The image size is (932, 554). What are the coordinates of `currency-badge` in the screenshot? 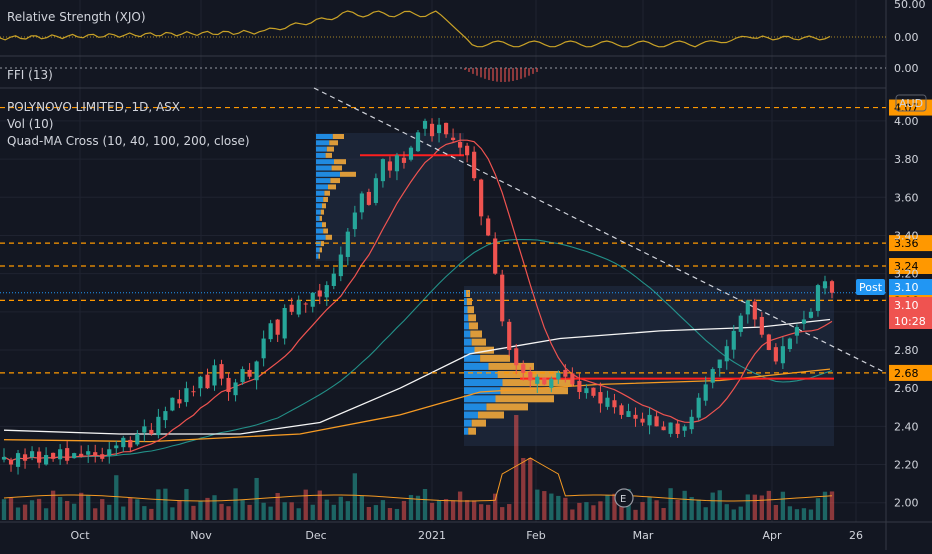 It's located at (911, 103).